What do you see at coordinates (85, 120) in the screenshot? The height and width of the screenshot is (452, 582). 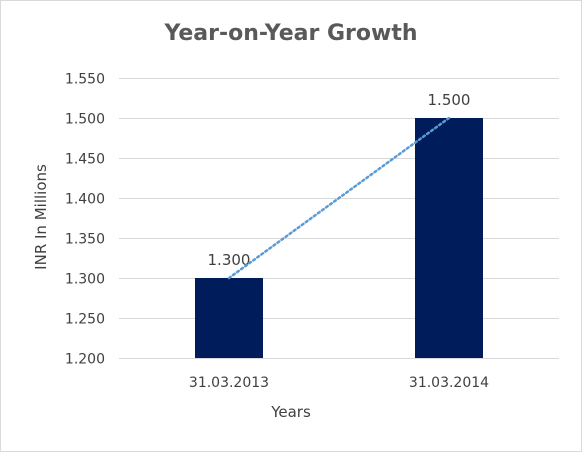 I see `y-tick-label: 1.500` at bounding box center [85, 120].